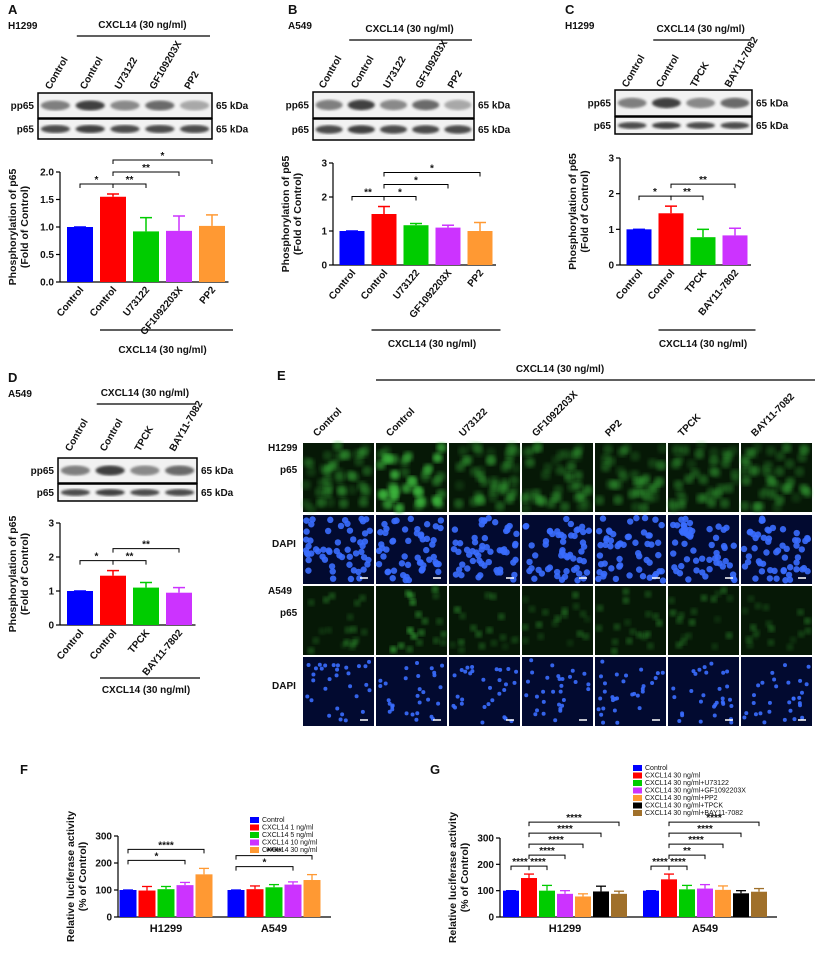 The height and width of the screenshot is (968, 817). I want to click on row-stain: p65, so click(289, 613).